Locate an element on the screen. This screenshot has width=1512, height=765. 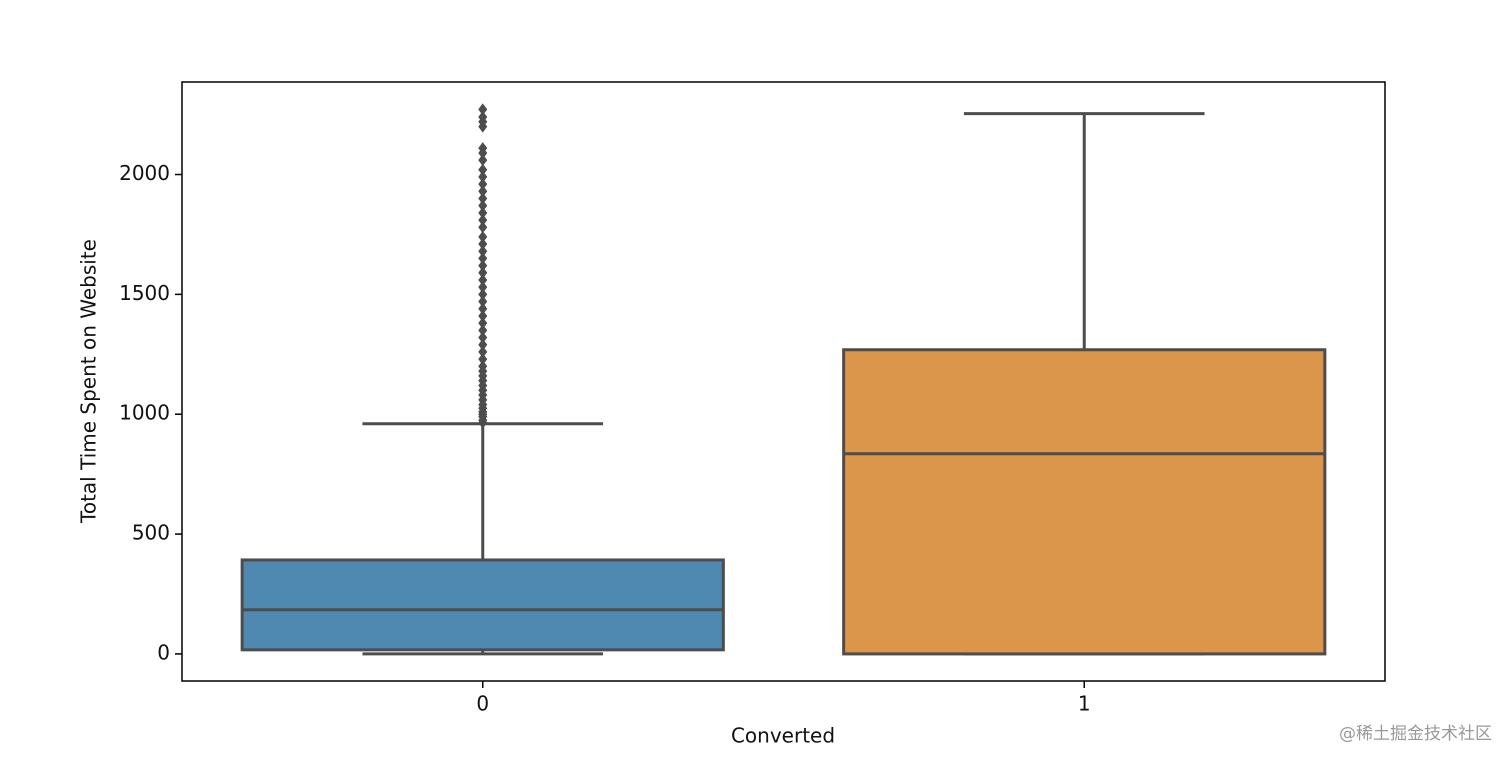
y-axis-label: Total Time Spent on Website is located at coordinates (89, 381).